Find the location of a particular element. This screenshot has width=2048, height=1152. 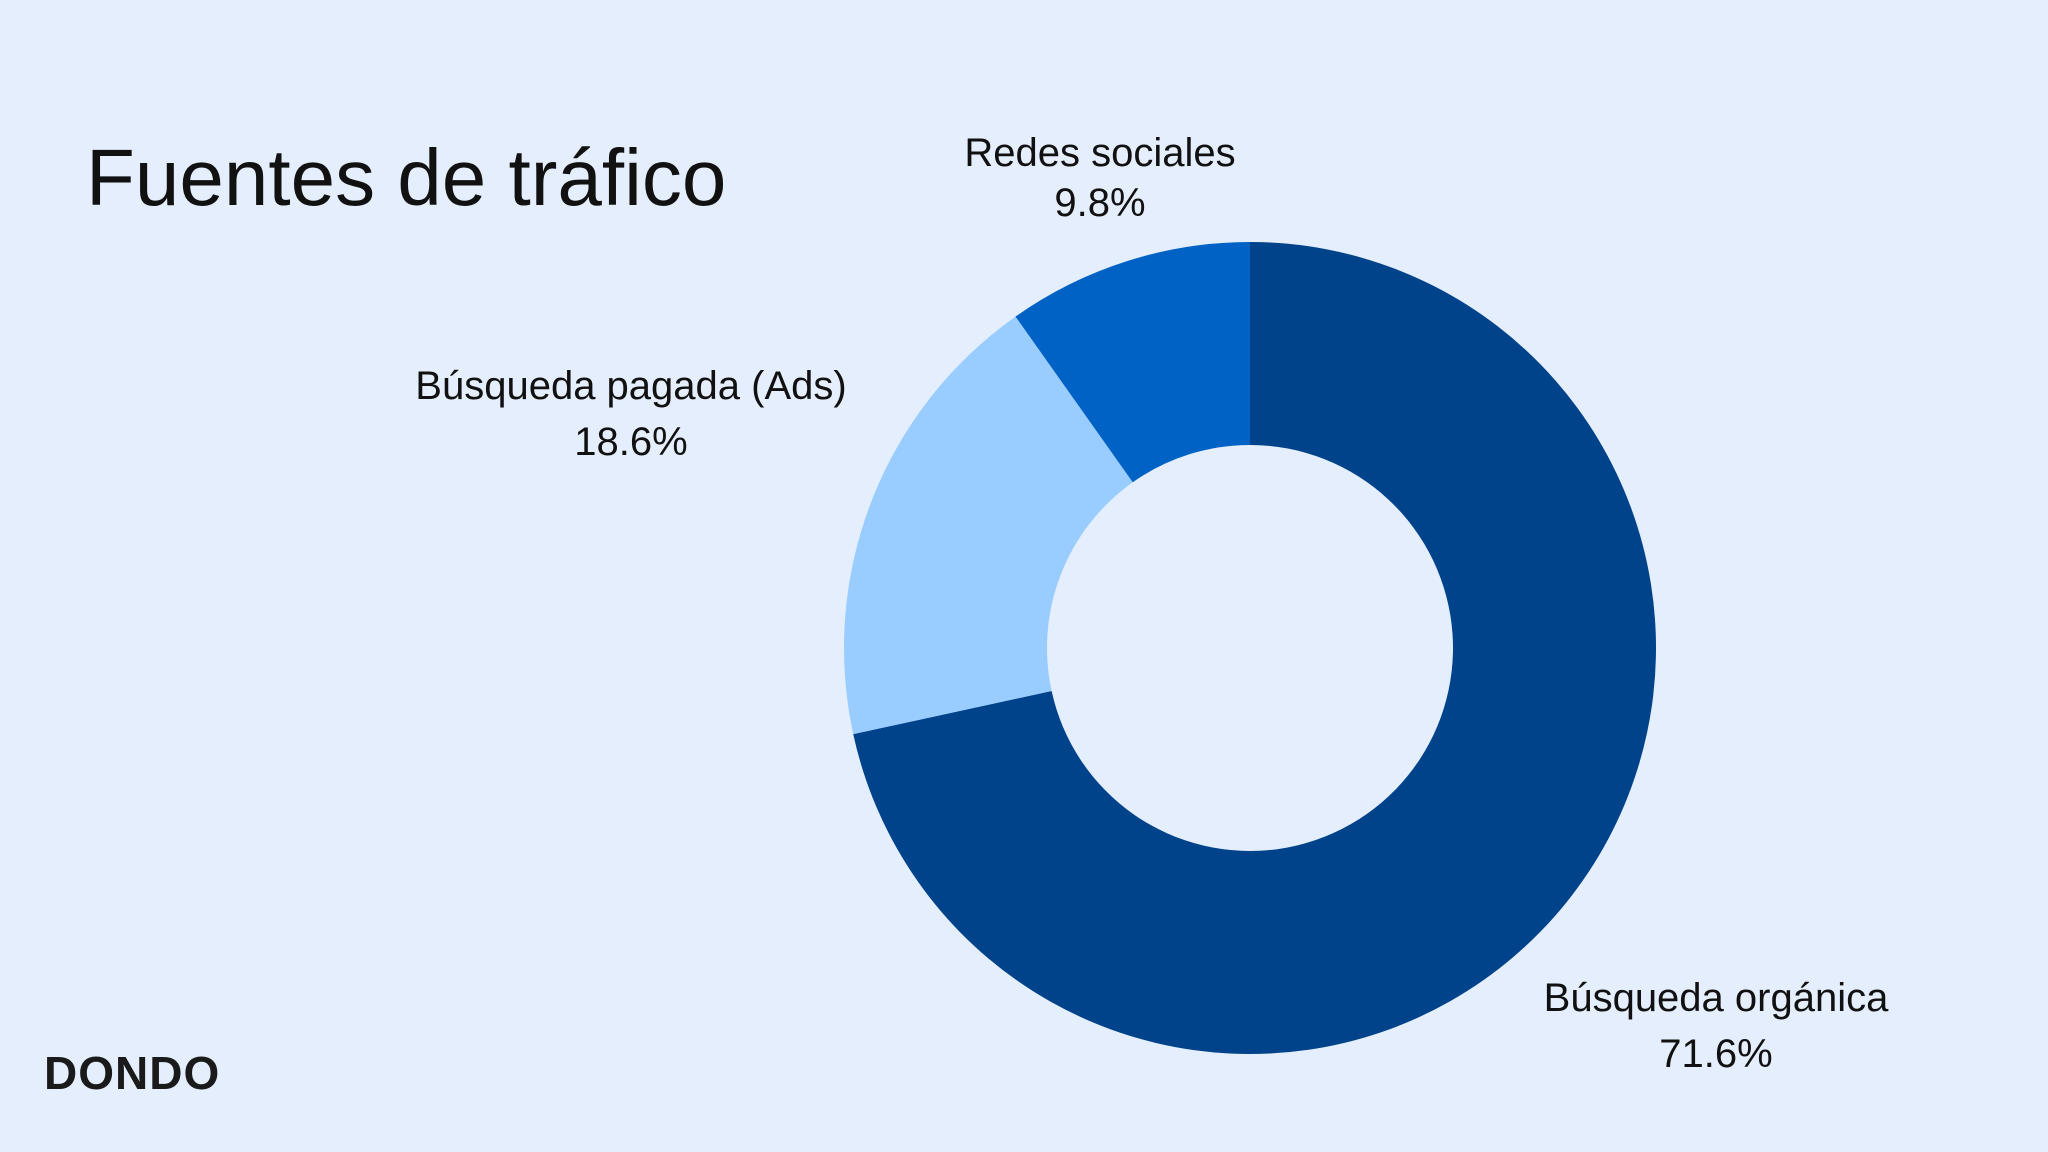

slice-label-value: 9.8% is located at coordinates (1100, 203).